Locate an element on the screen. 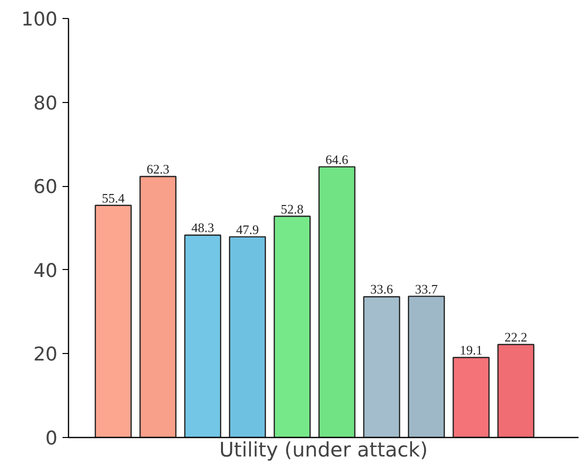  data-label: 47.9 is located at coordinates (247, 229).